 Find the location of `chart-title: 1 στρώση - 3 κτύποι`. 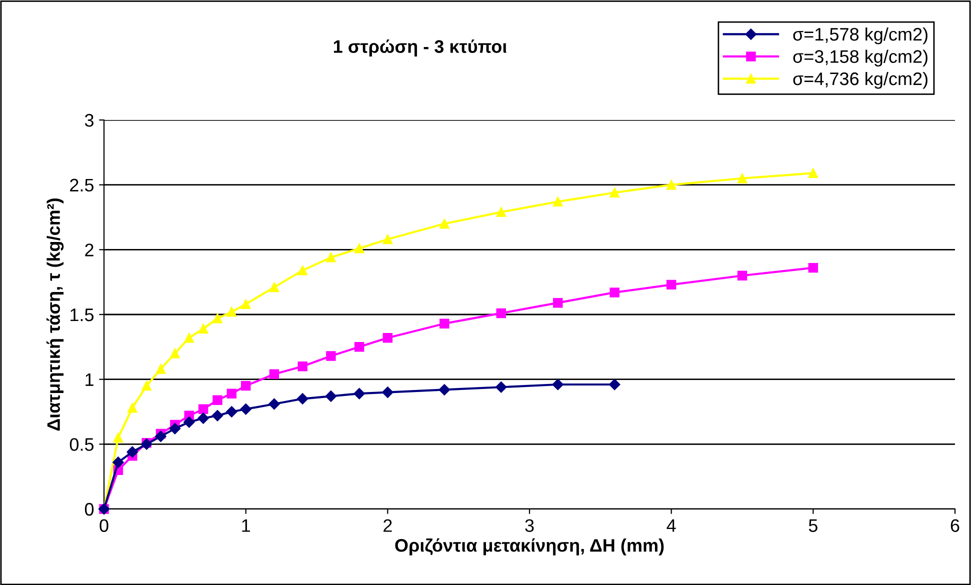

chart-title: 1 στρώση - 3 κτύποι is located at coordinates (420, 48).